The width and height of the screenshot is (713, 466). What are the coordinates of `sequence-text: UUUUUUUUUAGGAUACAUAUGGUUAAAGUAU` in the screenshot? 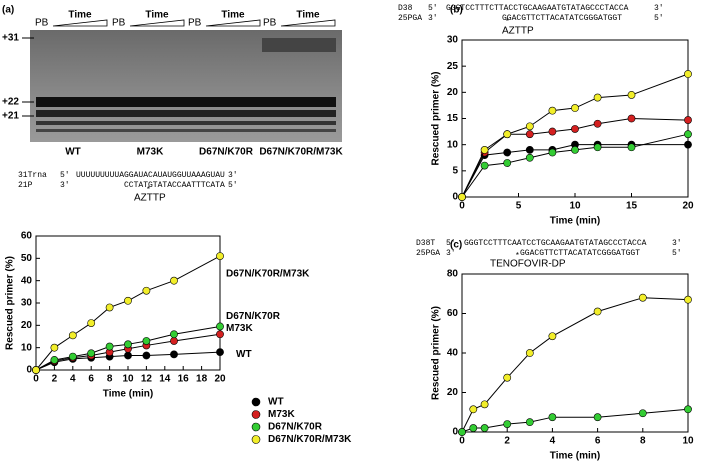 It's located at (150, 175).